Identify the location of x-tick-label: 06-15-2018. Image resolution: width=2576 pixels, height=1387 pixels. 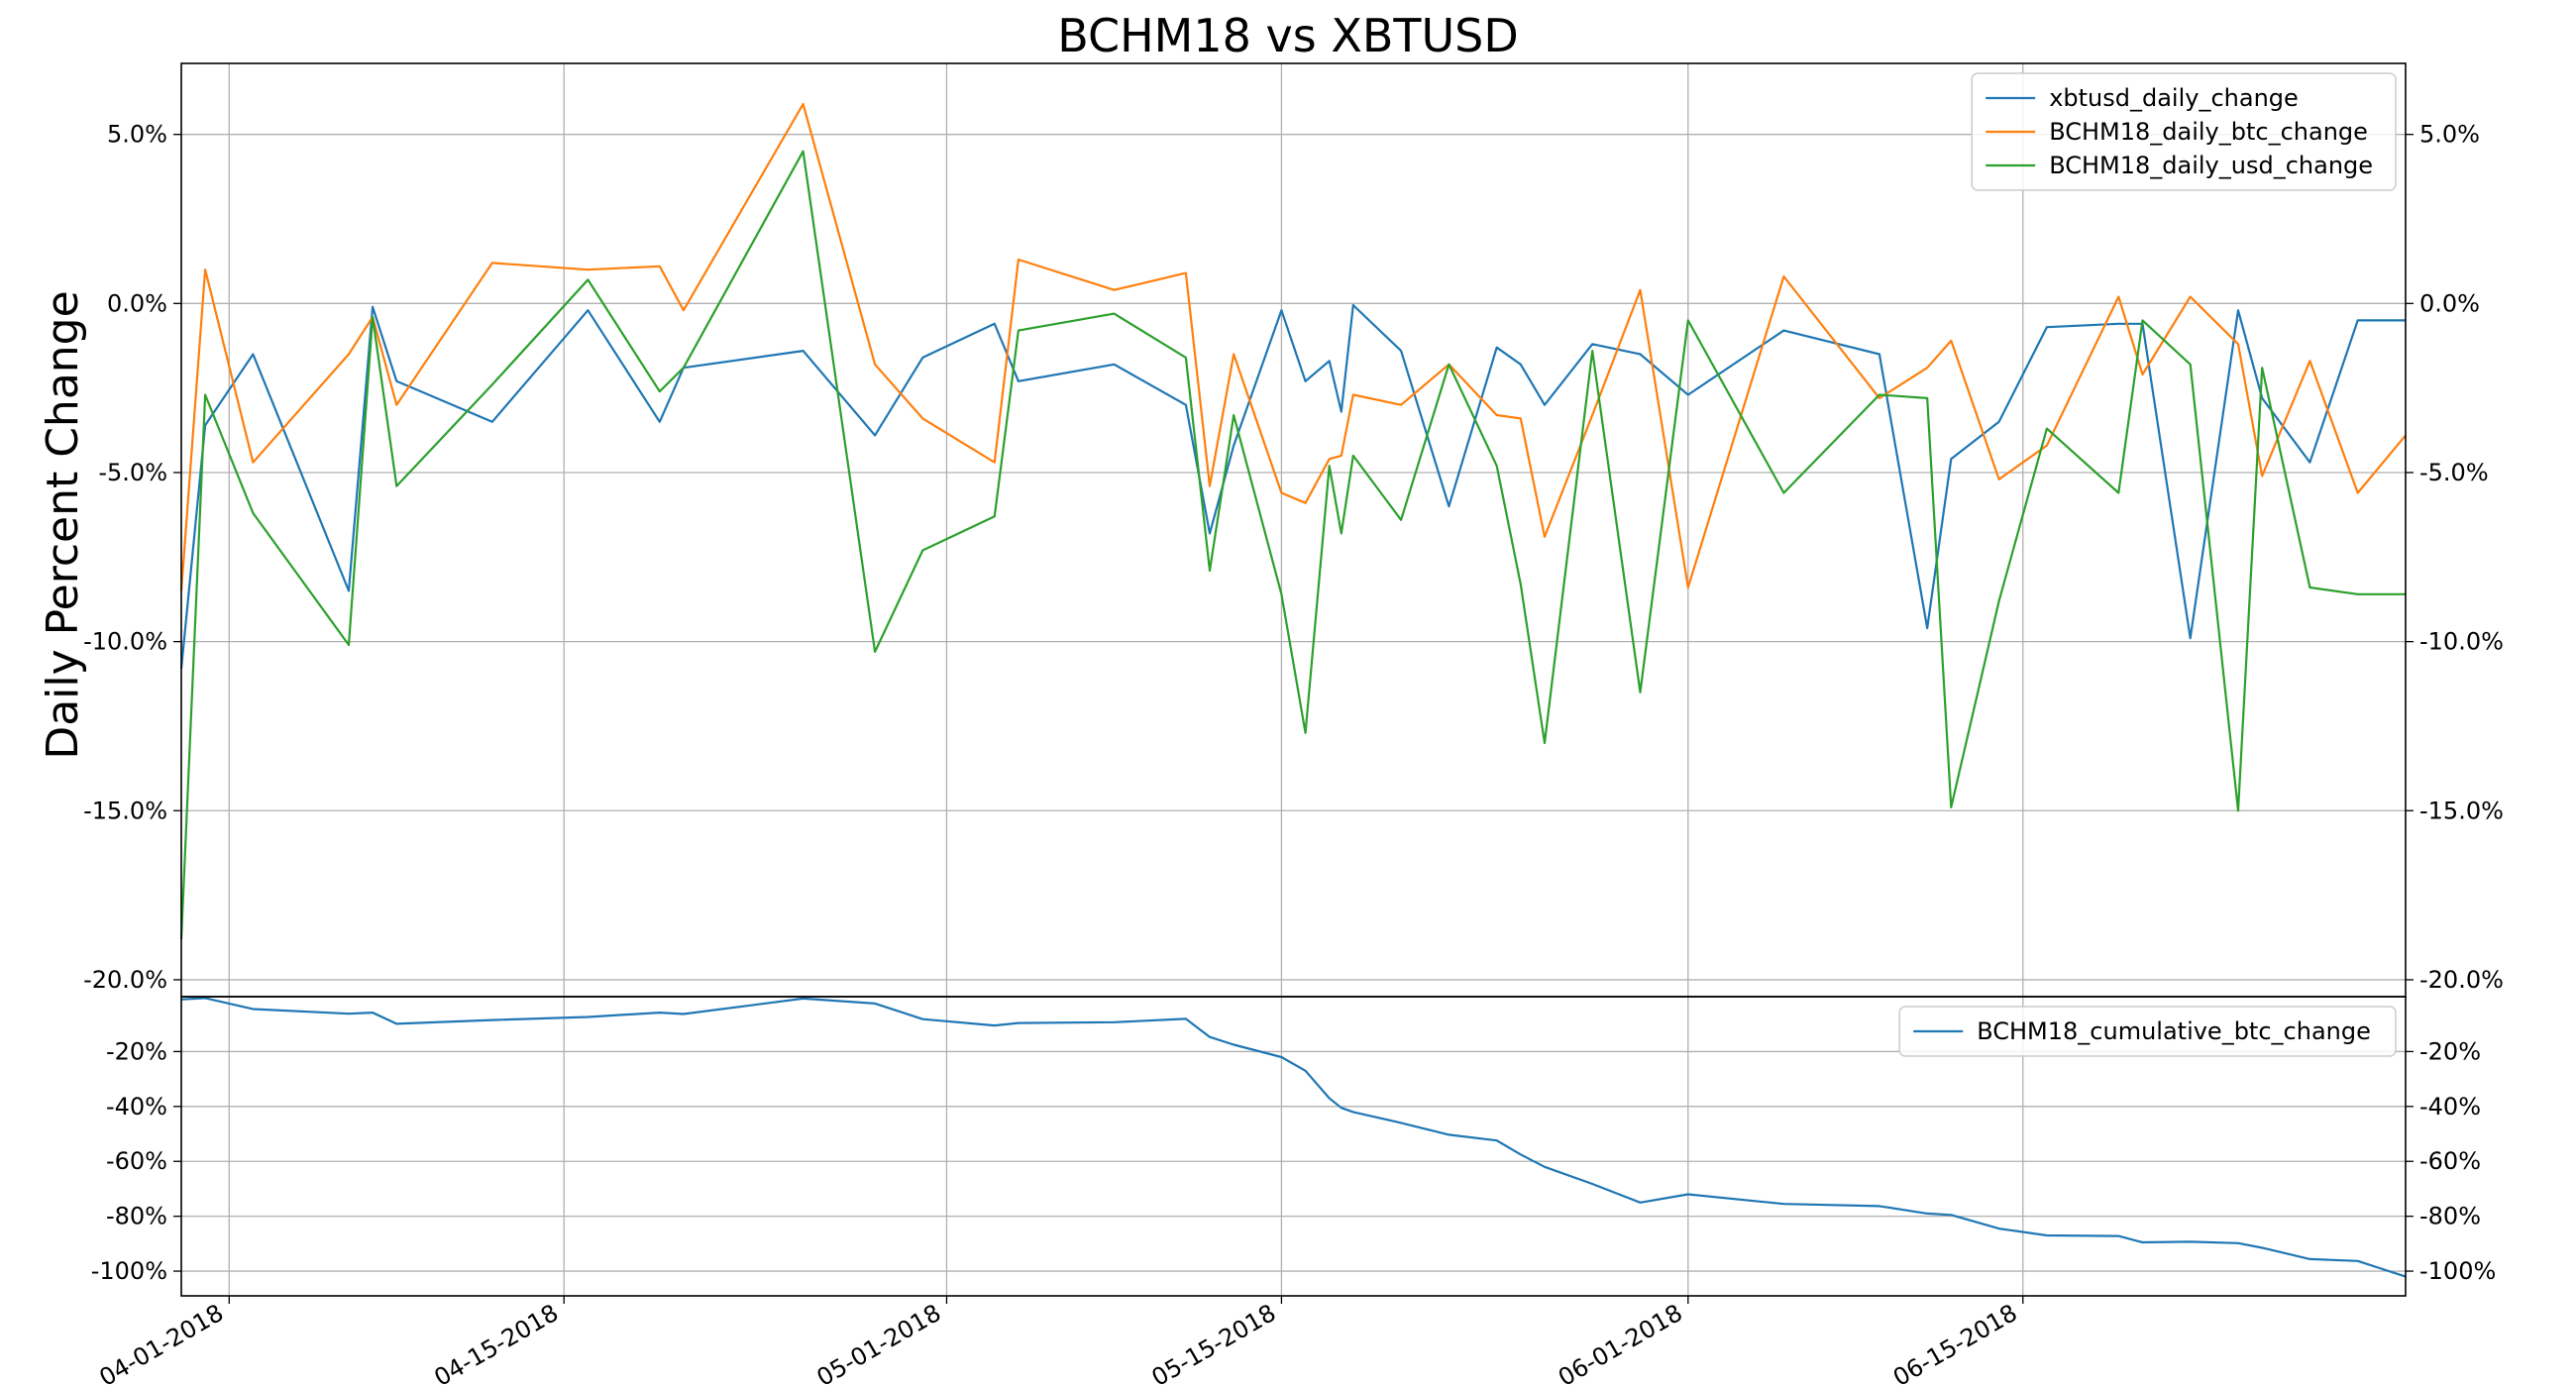
(1955, 1343).